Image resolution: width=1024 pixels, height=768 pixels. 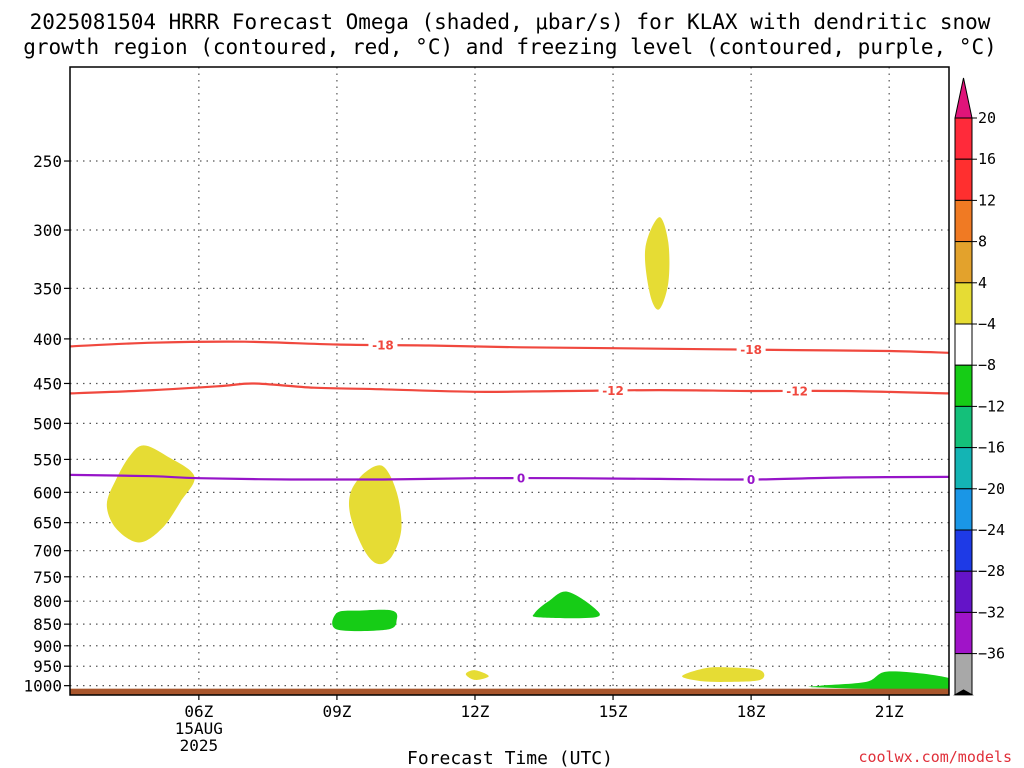 I want to click on y-tick-label: 300, so click(x=47, y=230).